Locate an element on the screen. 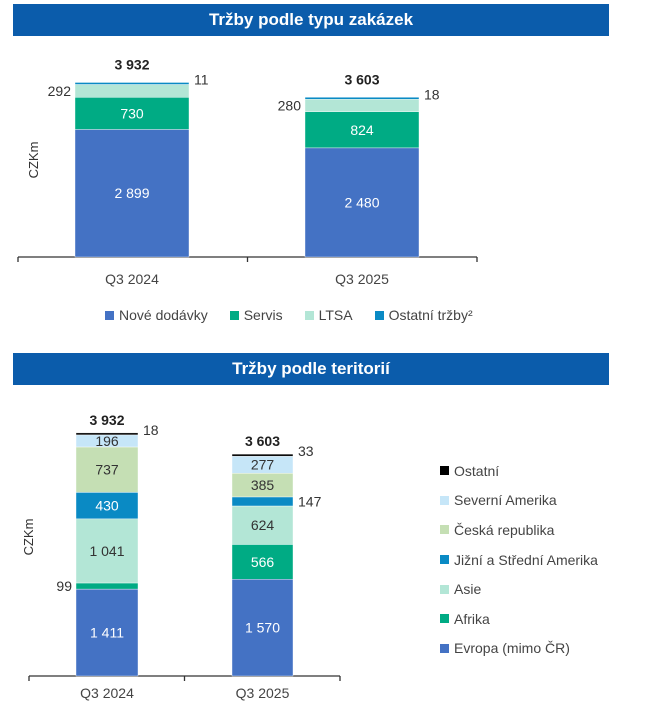 The image size is (651, 703). data-label: 147 is located at coordinates (310, 501).